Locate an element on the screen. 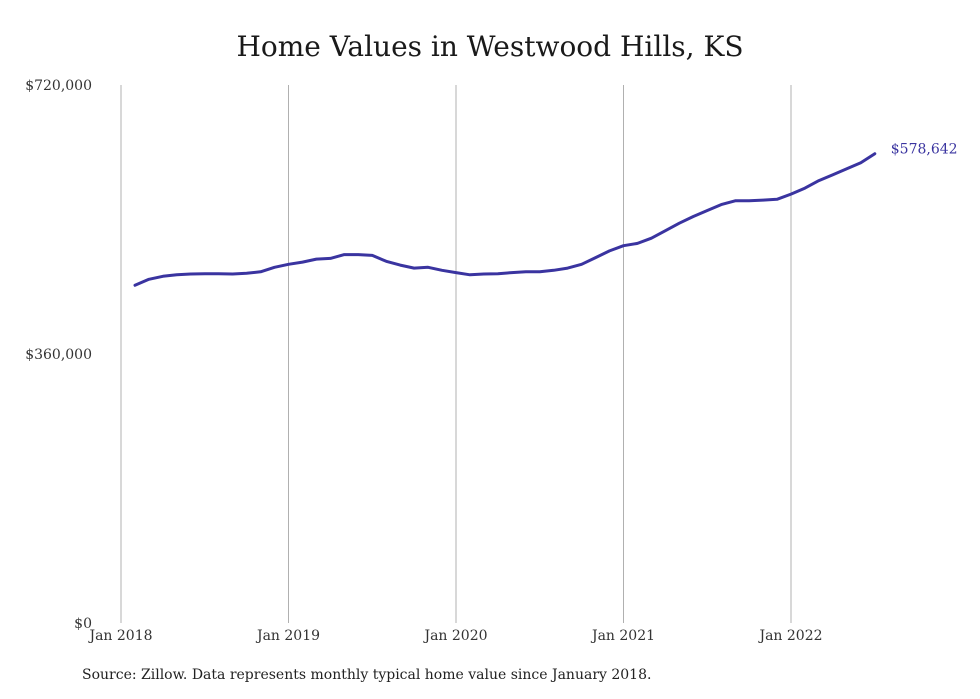  x-tick-label: Jan 2021 is located at coordinates (622, 636).